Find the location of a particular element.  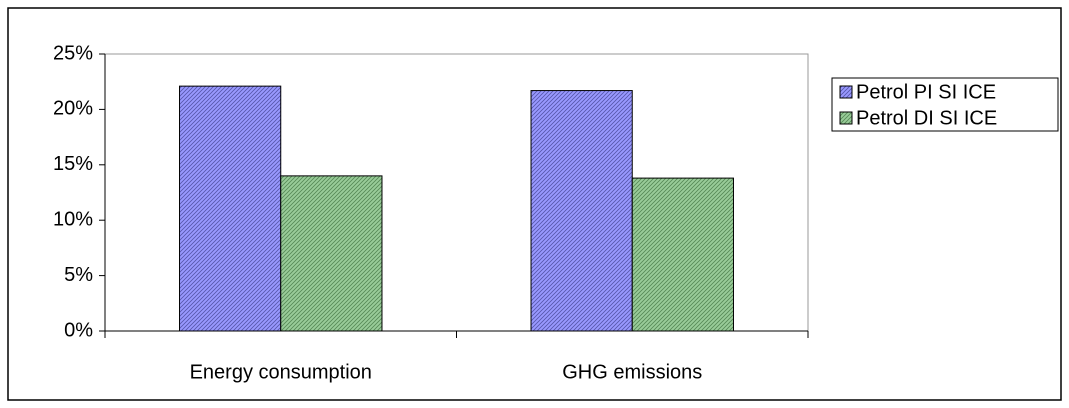

x-tick-label: GHG emissions is located at coordinates (632, 372).